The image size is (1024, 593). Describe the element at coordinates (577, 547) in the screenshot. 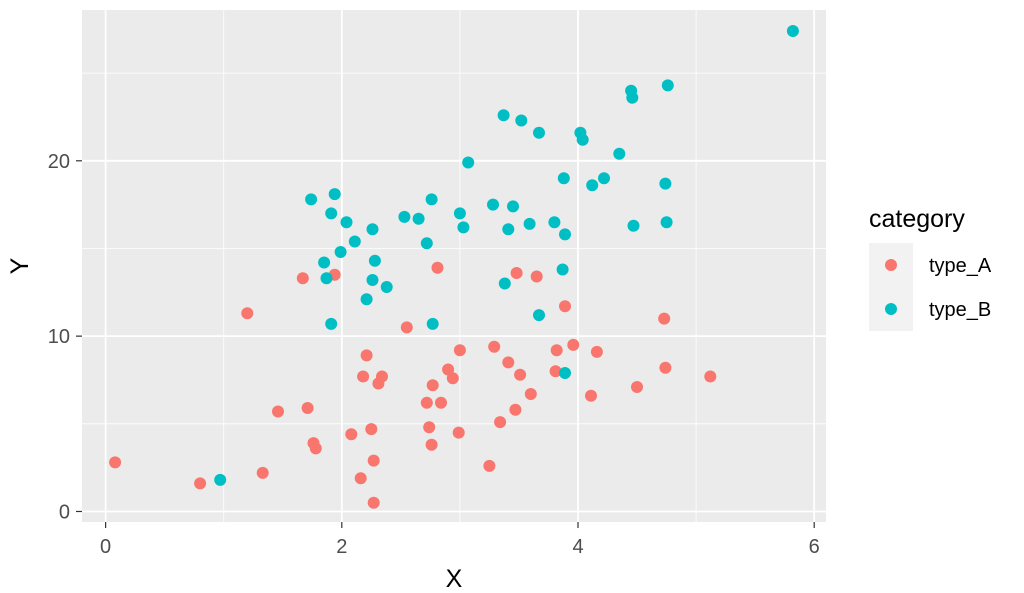

I see `x-tick-label: 4` at that location.